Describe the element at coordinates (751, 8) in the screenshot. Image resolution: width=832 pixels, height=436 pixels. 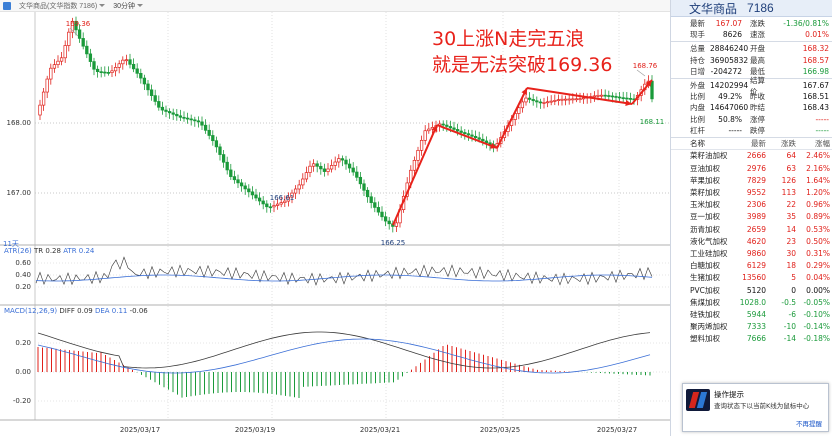
I see `quote-title: 文华商品 7186` at that location.